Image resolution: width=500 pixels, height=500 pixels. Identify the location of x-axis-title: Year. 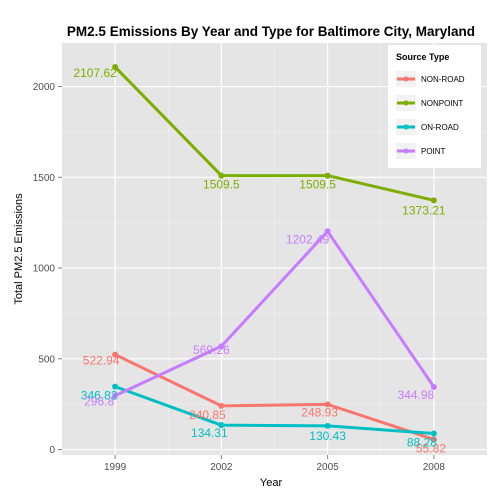
(271, 483).